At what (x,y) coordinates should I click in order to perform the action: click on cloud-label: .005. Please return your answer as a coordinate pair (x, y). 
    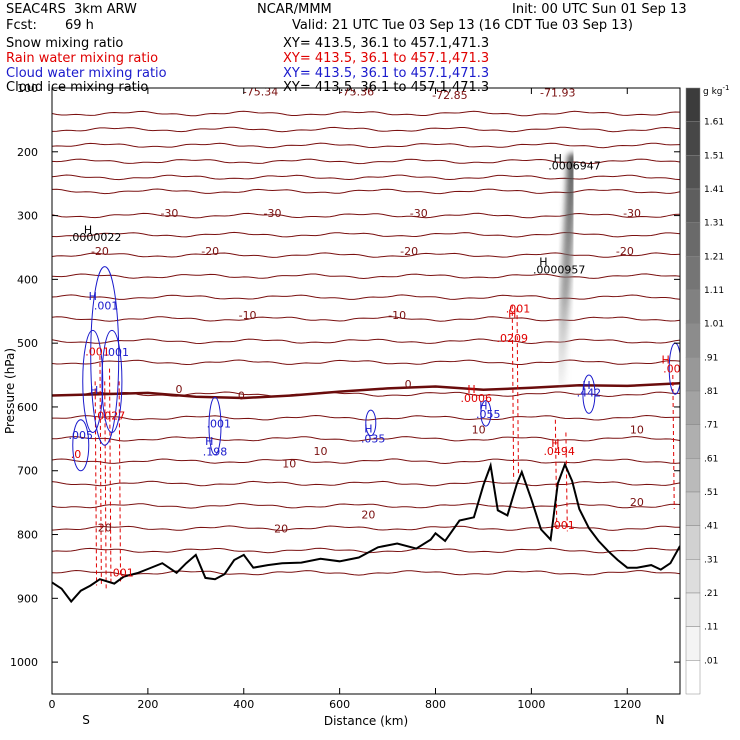
    Looking at the image, I should click on (81, 435).